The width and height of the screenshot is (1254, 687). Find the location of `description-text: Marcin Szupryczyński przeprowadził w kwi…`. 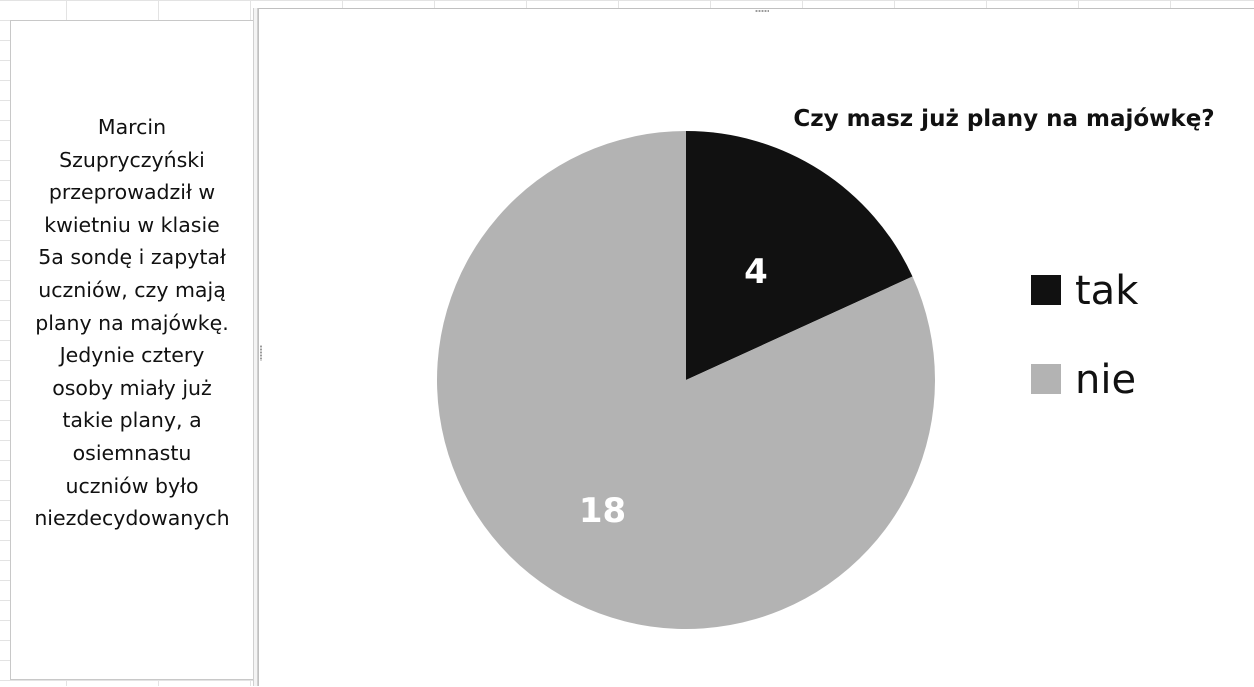

description-text: Marcin Szupryczyński przeprowadził w kwi… is located at coordinates (132, 323).